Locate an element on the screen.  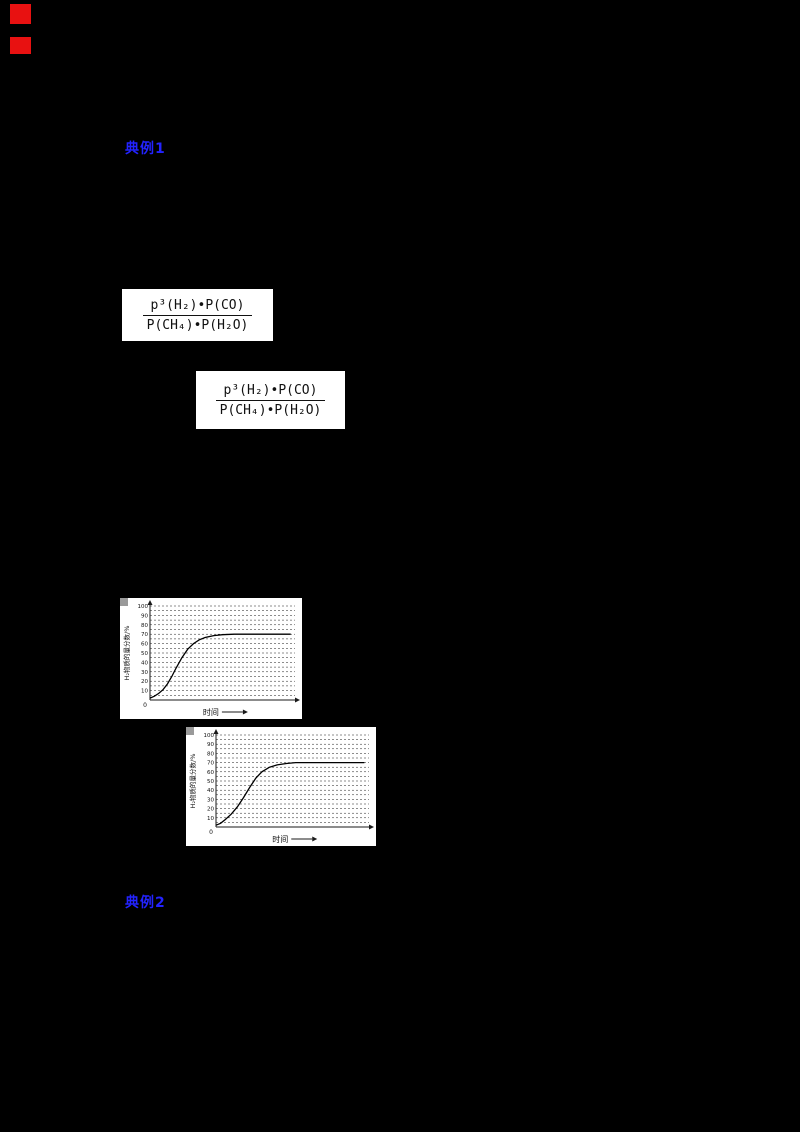
red-marker-top is located at coordinates (20, 14).